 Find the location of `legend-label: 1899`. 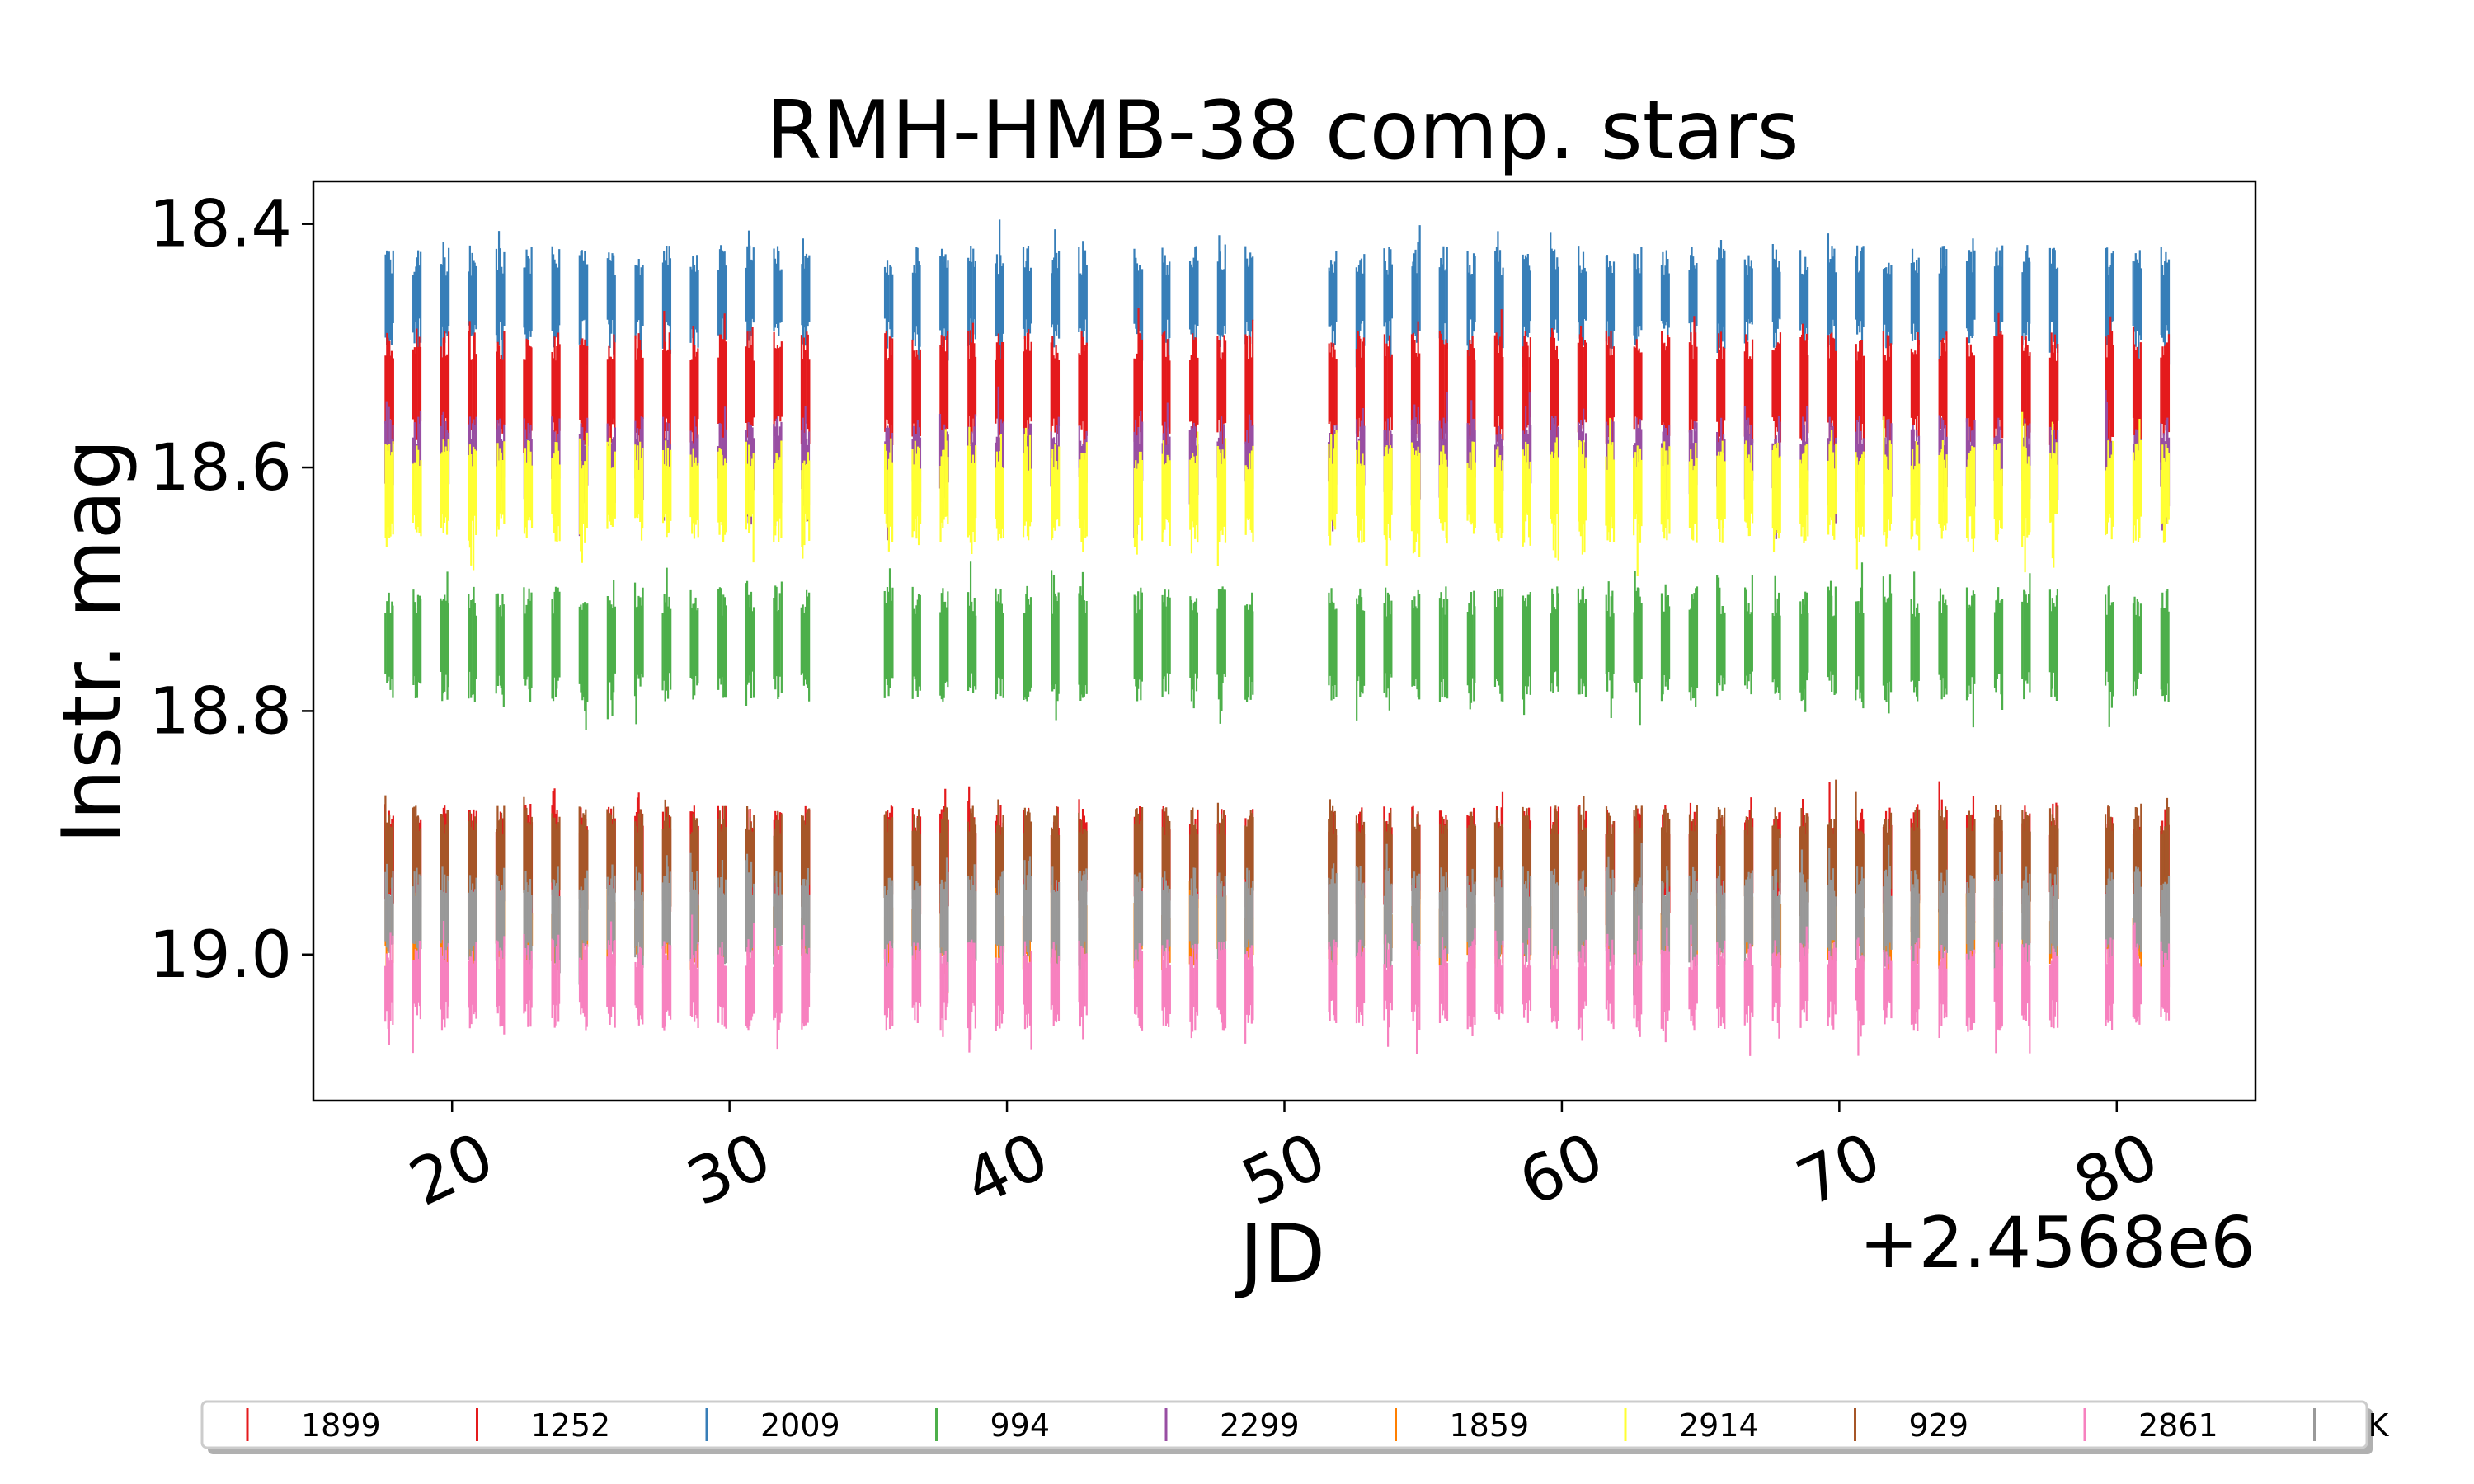

legend-label: 1899 is located at coordinates (341, 1425).